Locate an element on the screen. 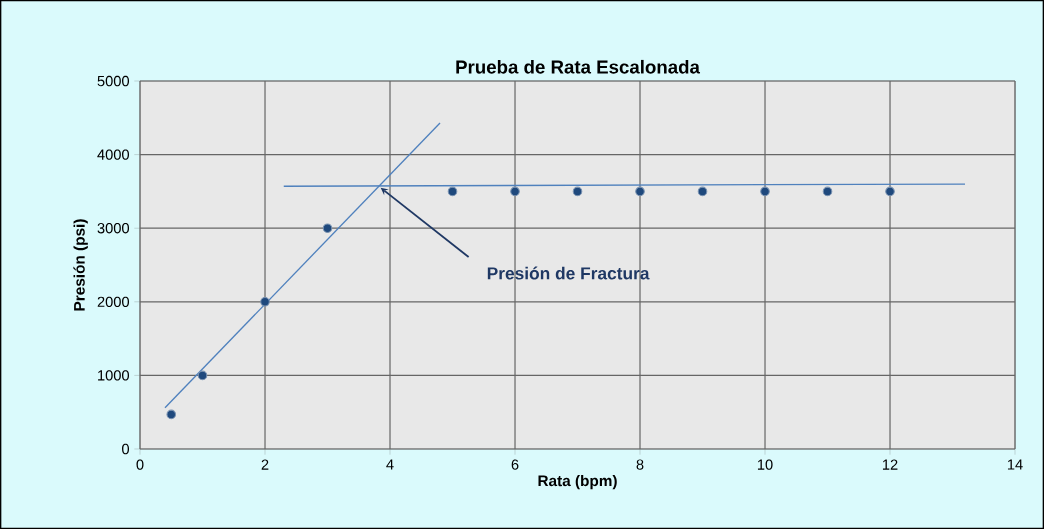 Image resolution: width=1044 pixels, height=529 pixels. y-tick-label: 0 is located at coordinates (126, 449).